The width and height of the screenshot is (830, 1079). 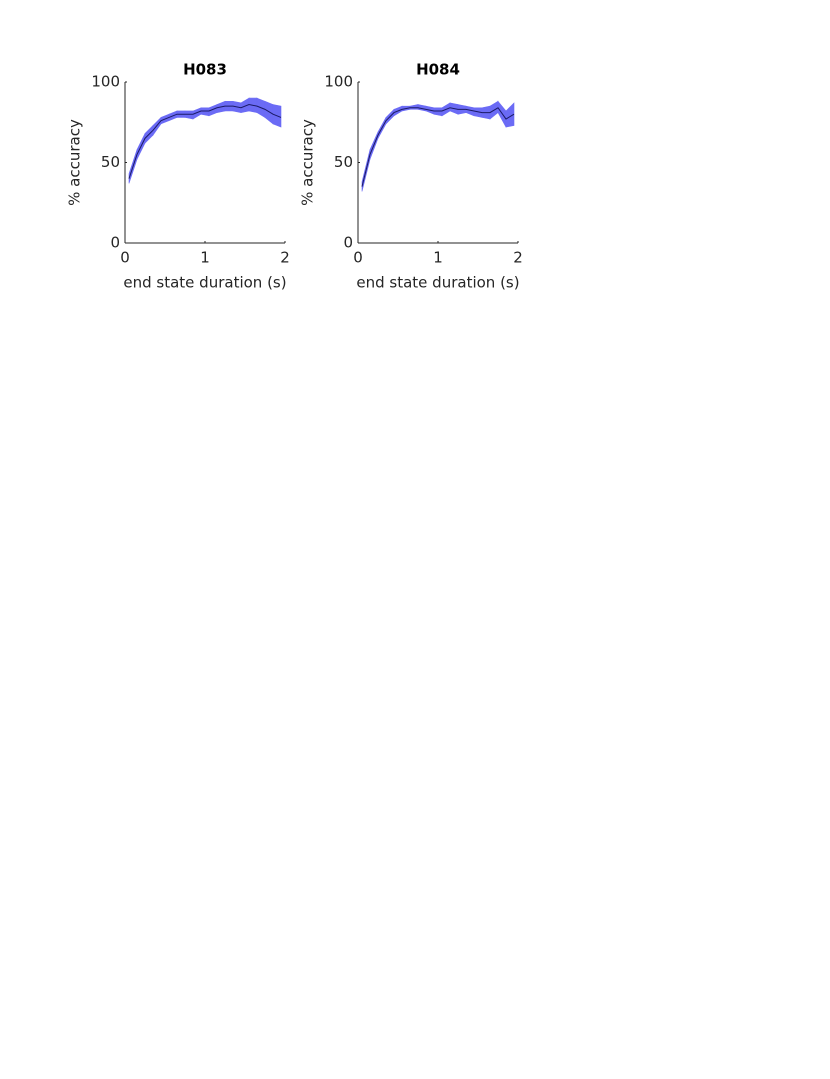 What do you see at coordinates (438, 70) in the screenshot?
I see `chart-title: H084` at bounding box center [438, 70].